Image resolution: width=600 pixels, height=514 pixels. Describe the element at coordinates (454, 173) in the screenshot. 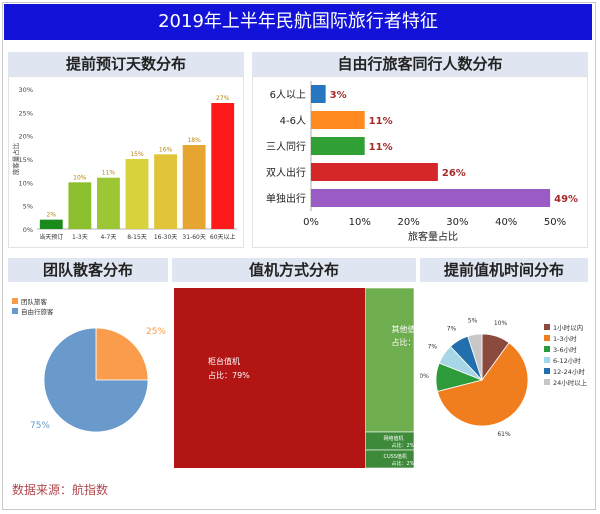

I see `bar-value-label: 26%` at that location.